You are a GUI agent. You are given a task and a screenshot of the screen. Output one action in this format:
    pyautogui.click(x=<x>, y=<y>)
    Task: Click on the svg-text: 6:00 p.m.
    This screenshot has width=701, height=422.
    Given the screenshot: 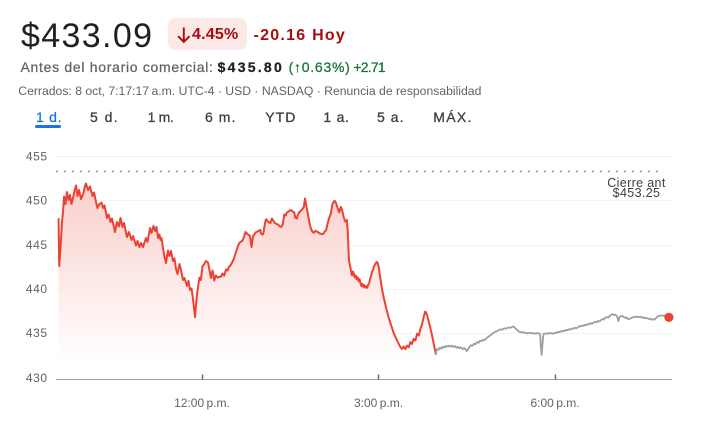 What is the action you would take?
    pyautogui.click(x=554, y=403)
    